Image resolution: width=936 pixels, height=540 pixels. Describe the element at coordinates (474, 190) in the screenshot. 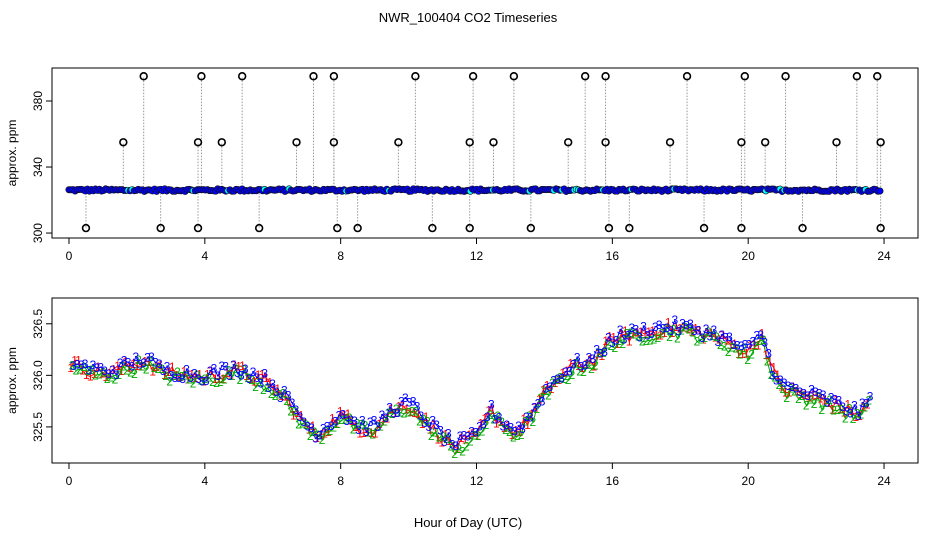

I see `top-dense-points` at that location.